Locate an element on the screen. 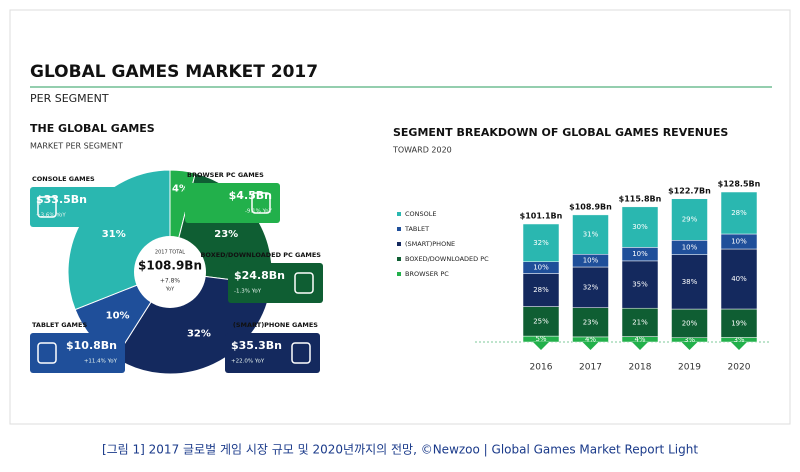  callout-amount: $35.3Bn is located at coordinates (256, 345).